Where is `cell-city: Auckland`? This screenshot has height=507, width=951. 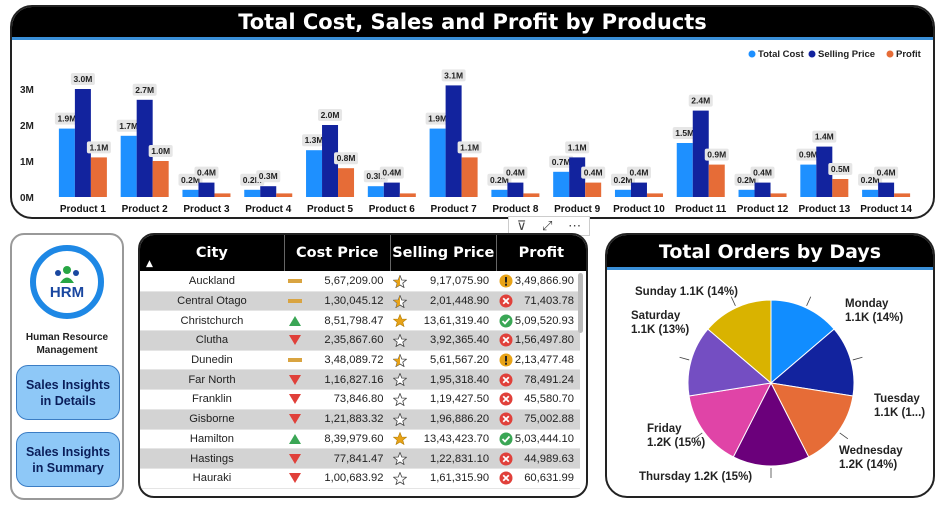
cell-city: Auckland is located at coordinates (211, 281).